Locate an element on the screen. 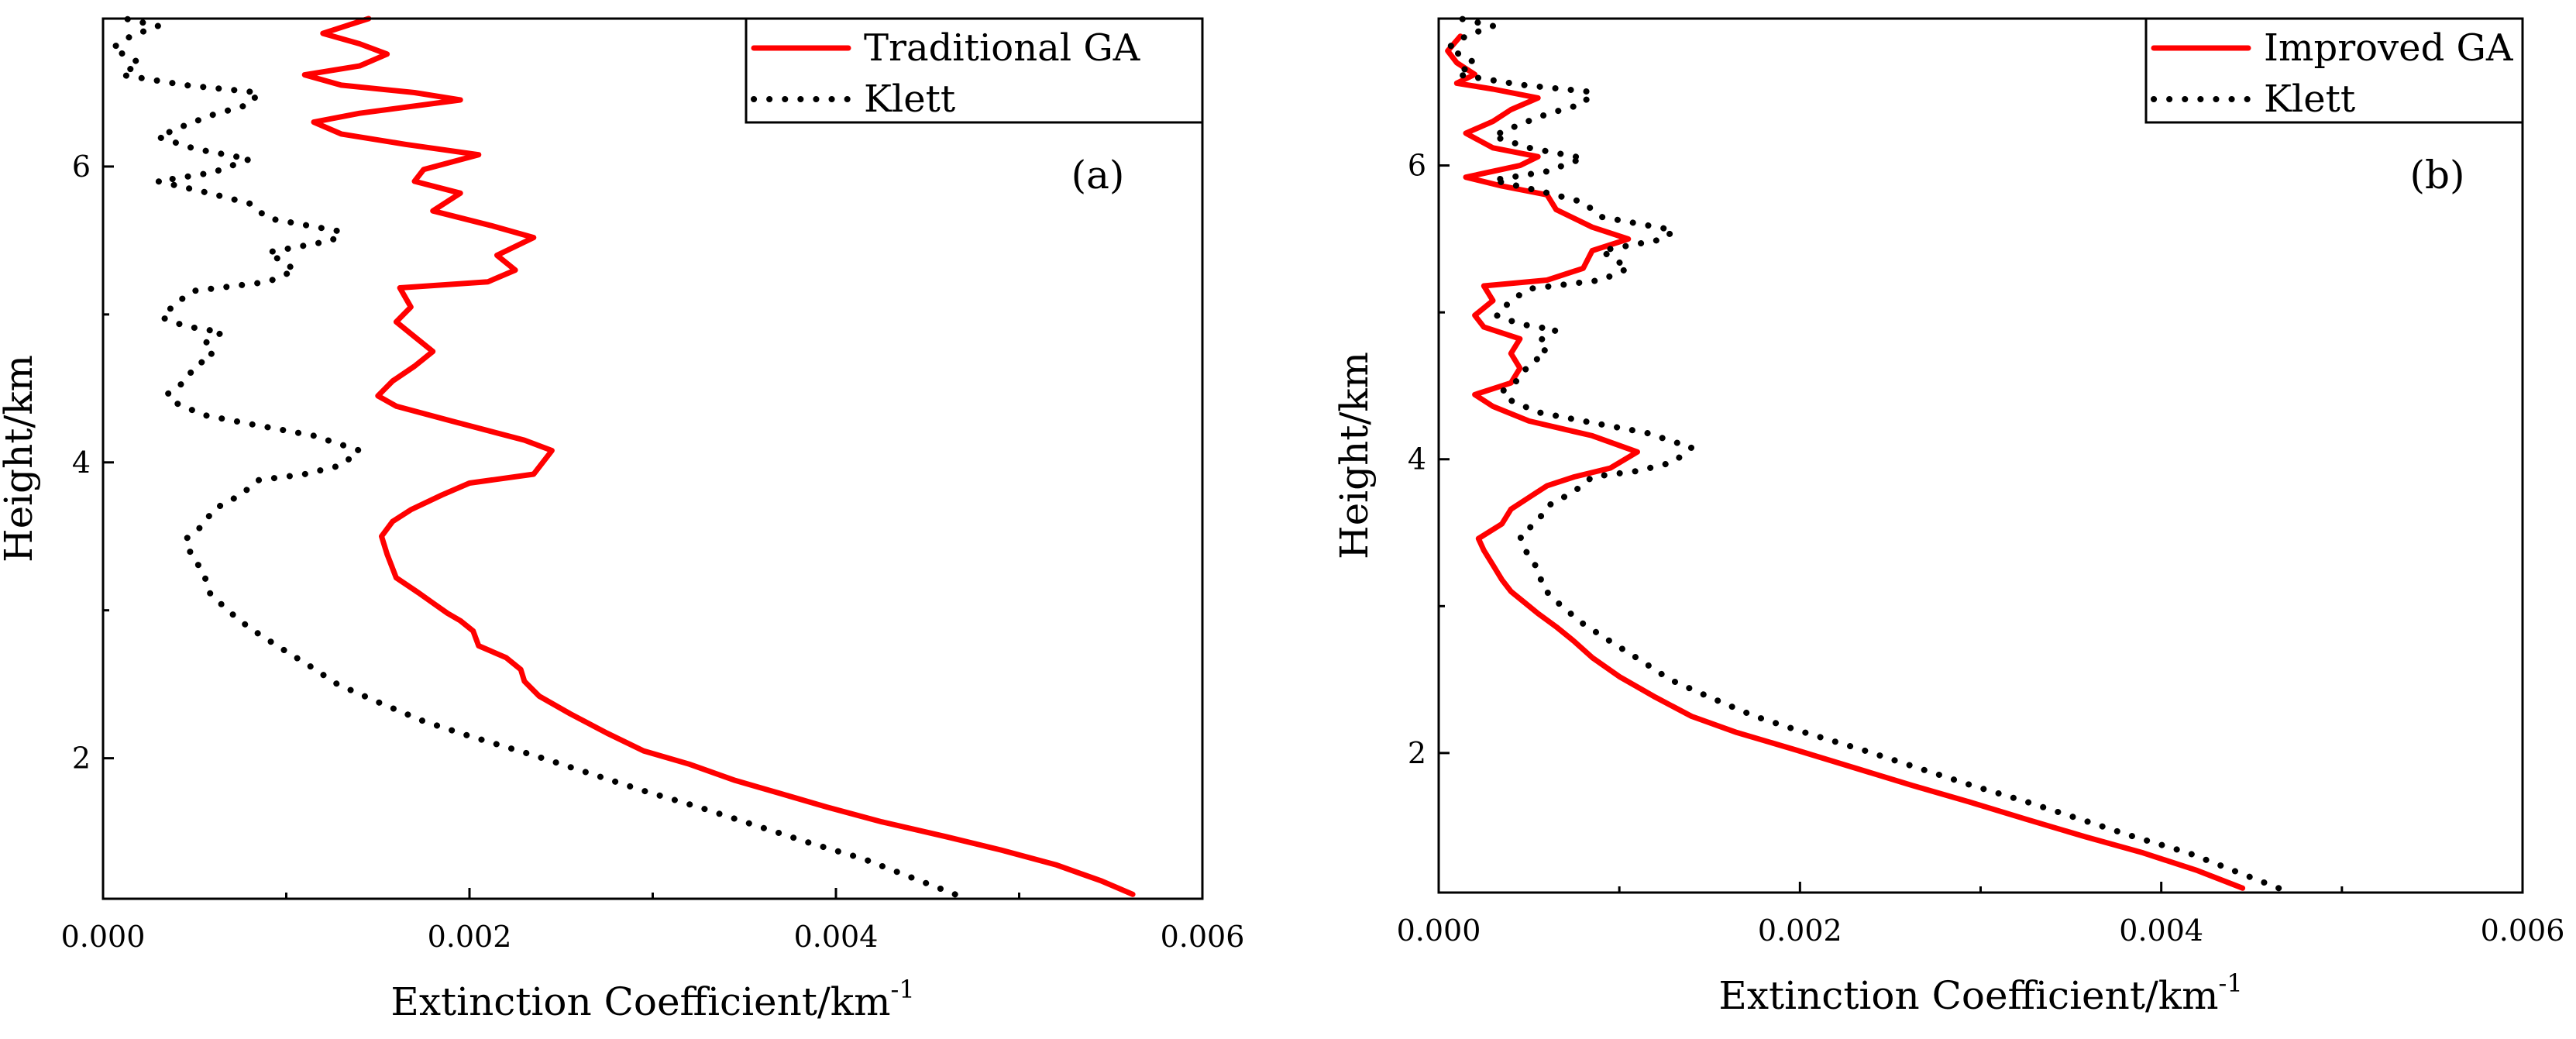 This screenshot has width=2576, height=1039. x-axis-title-sup-b: -1 is located at coordinates (2231, 983).